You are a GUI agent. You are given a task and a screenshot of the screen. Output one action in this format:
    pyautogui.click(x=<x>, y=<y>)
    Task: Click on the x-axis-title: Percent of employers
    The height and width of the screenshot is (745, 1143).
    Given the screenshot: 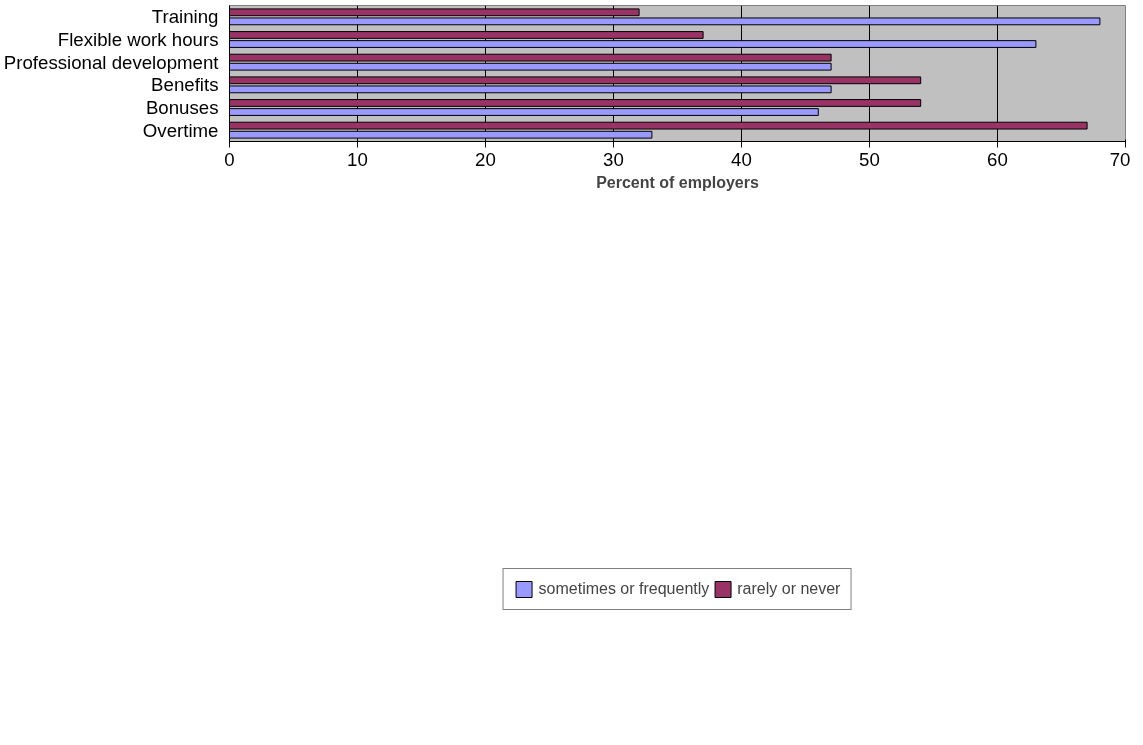 What is the action you would take?
    pyautogui.click(x=677, y=182)
    